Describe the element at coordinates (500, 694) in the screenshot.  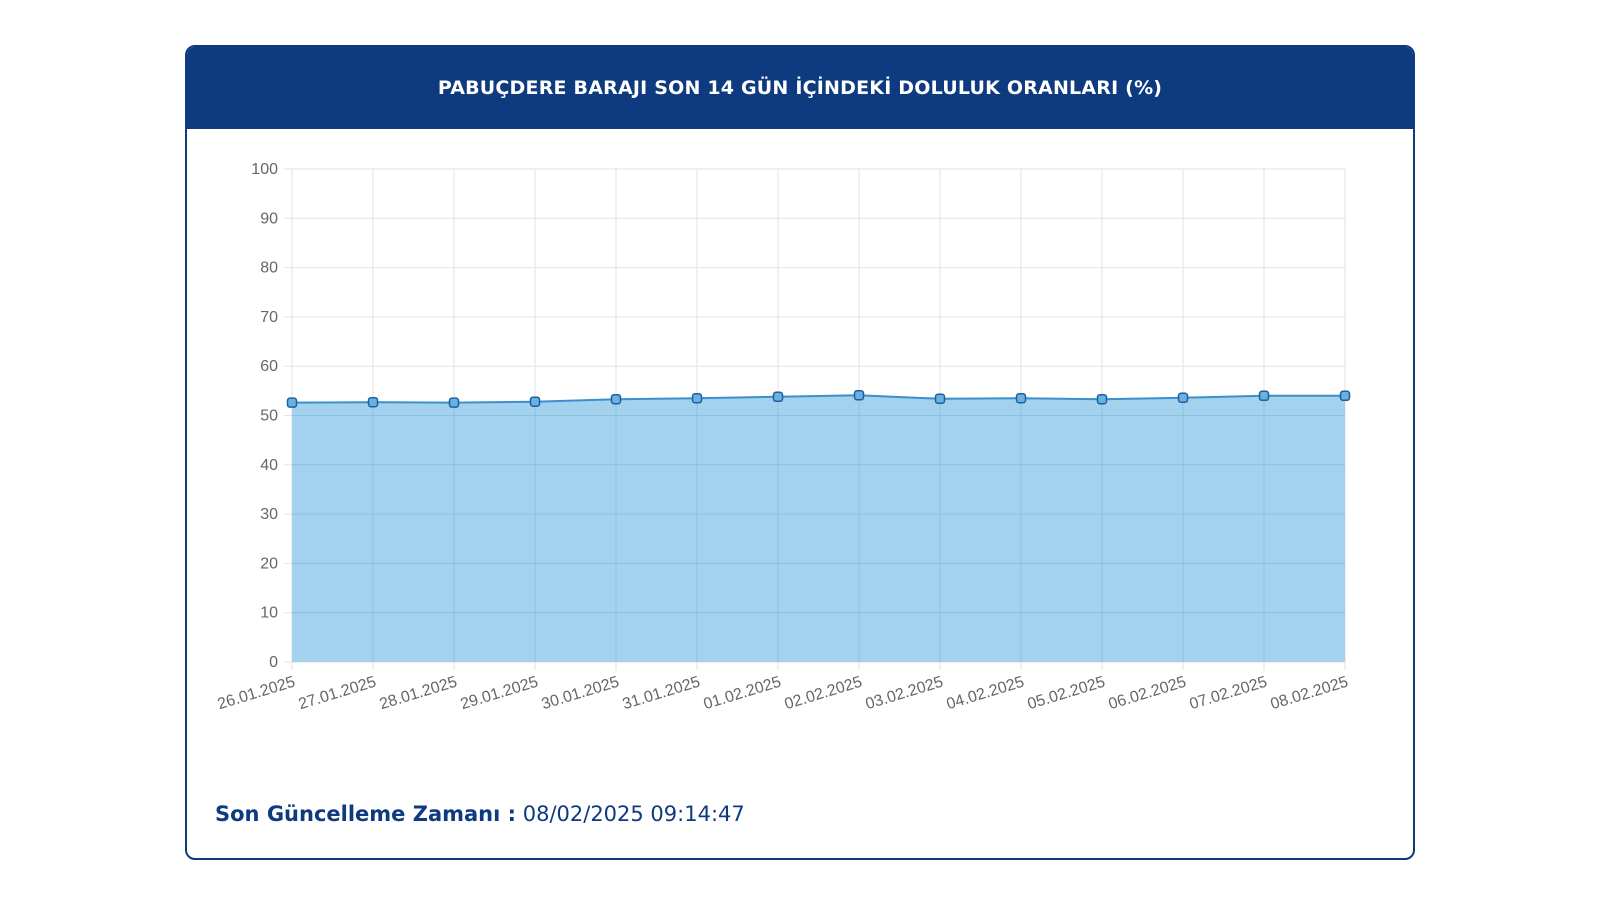
I see `x-tick-label: 29.01.2025` at that location.